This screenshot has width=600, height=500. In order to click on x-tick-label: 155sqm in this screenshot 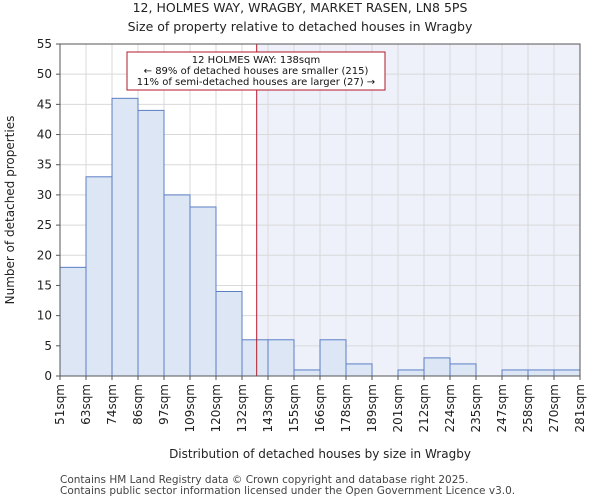, I will do `click(294, 408)`.